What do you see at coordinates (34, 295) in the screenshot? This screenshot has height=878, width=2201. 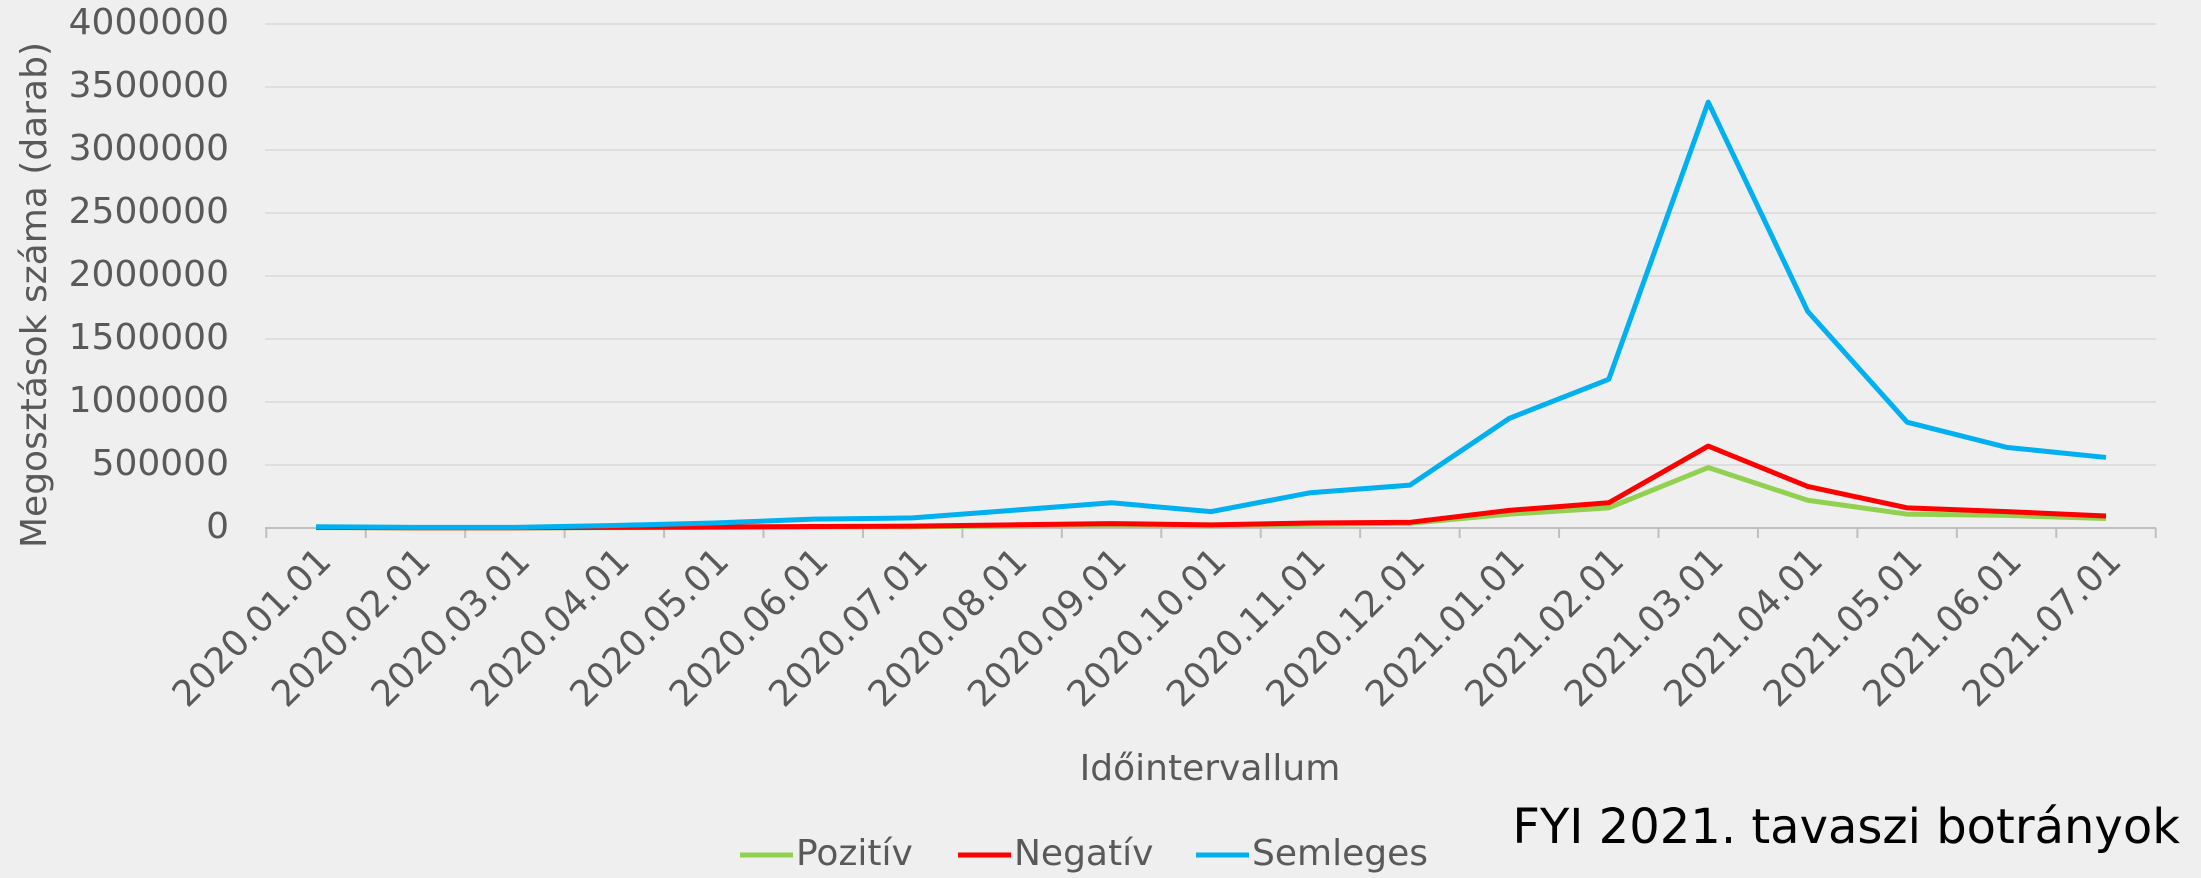 I see `y-axis-title: Megosztások száma (darab)` at bounding box center [34, 295].